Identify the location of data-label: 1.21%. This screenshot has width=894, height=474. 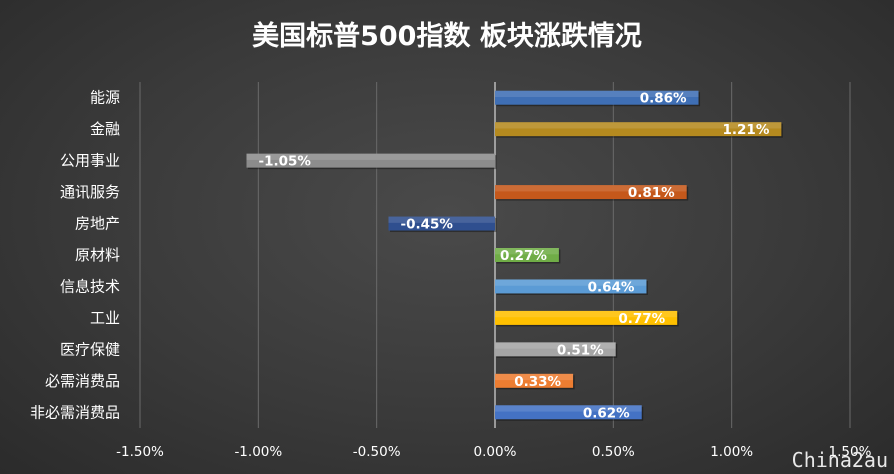
(746, 130).